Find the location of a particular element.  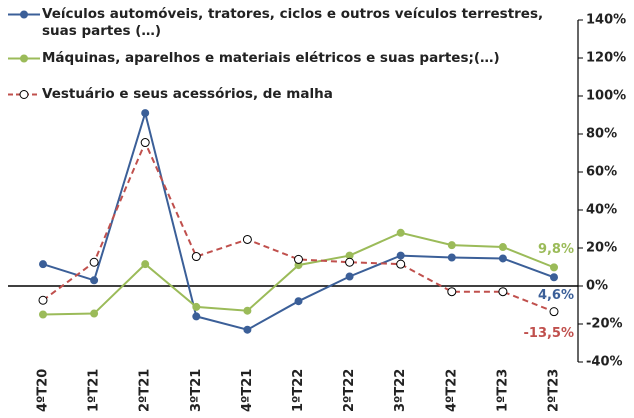

x-tick-label: 1ºT23 is located at coordinates (502, 390).